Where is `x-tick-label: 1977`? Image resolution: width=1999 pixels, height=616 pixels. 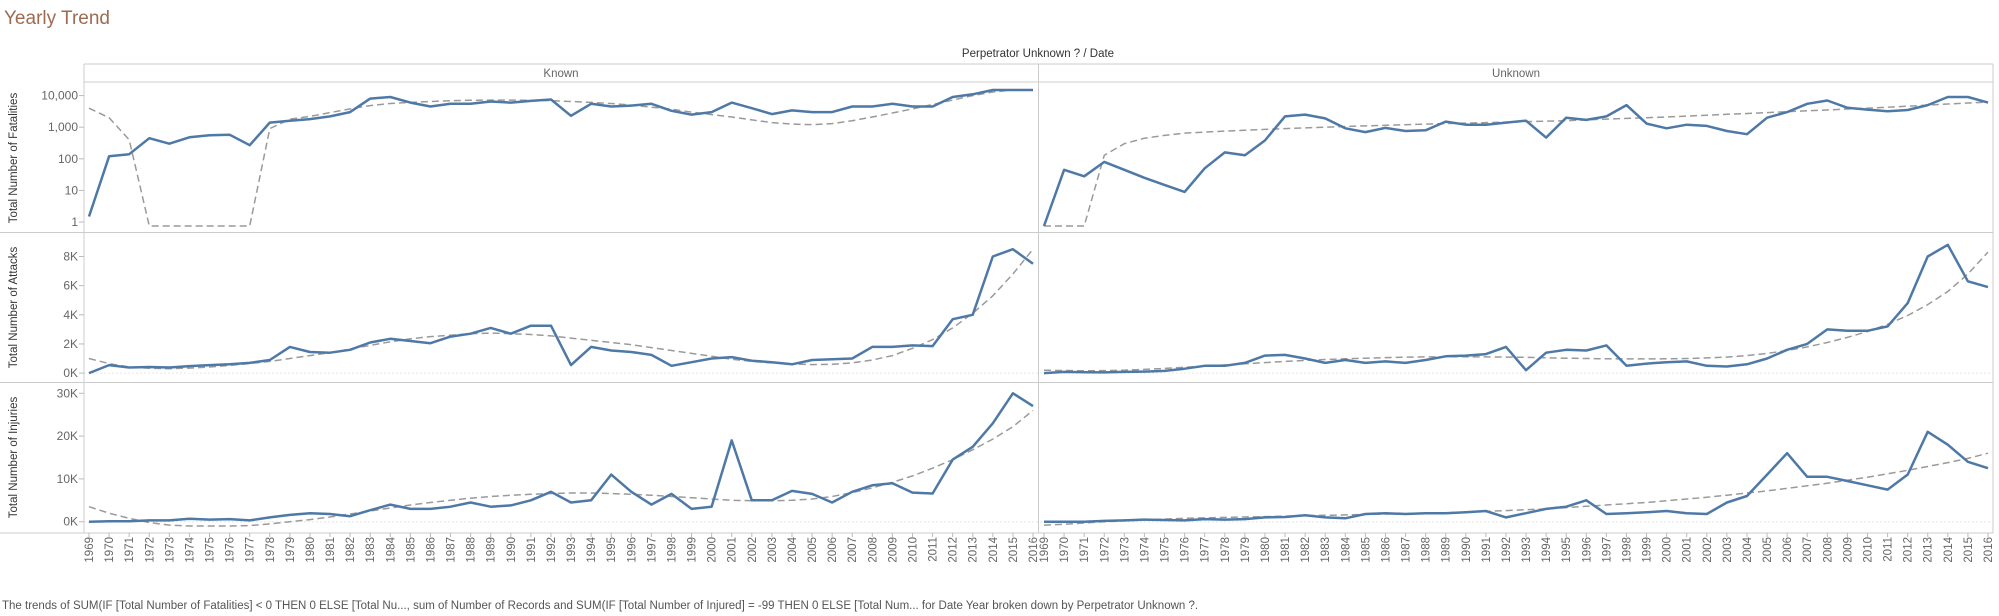
x-tick-label: 1977 is located at coordinates (1206, 550).